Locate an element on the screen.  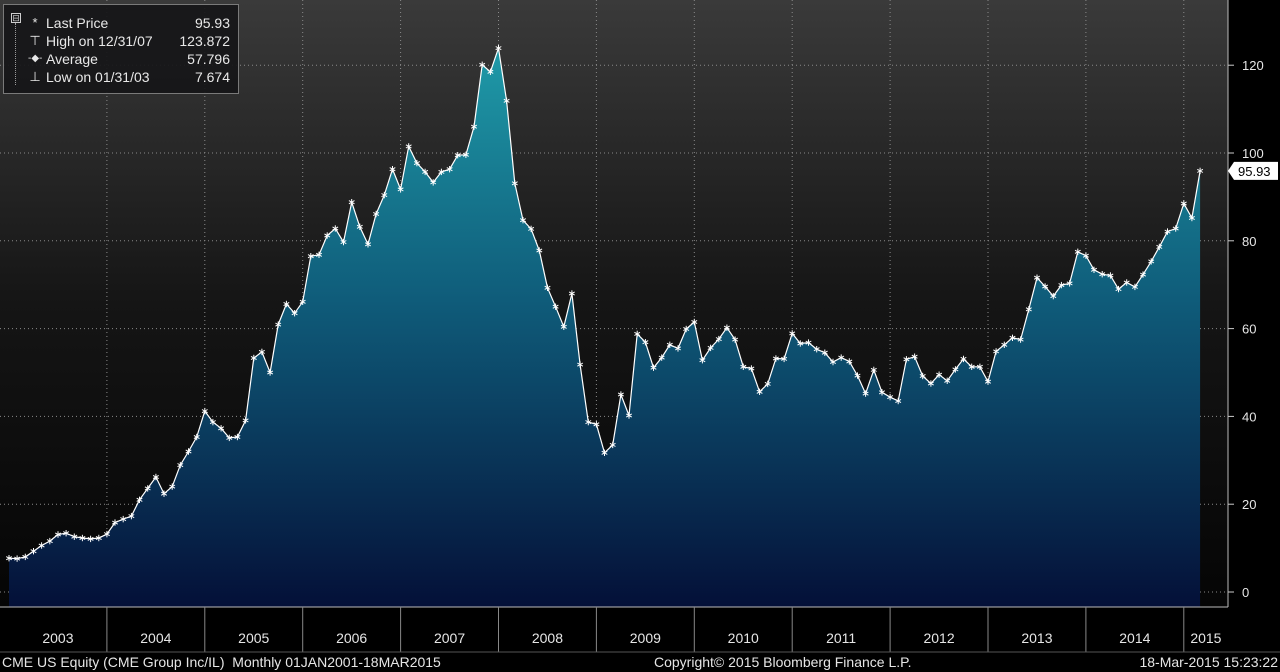
y-tick-label: 120 is located at coordinates (1253, 65).